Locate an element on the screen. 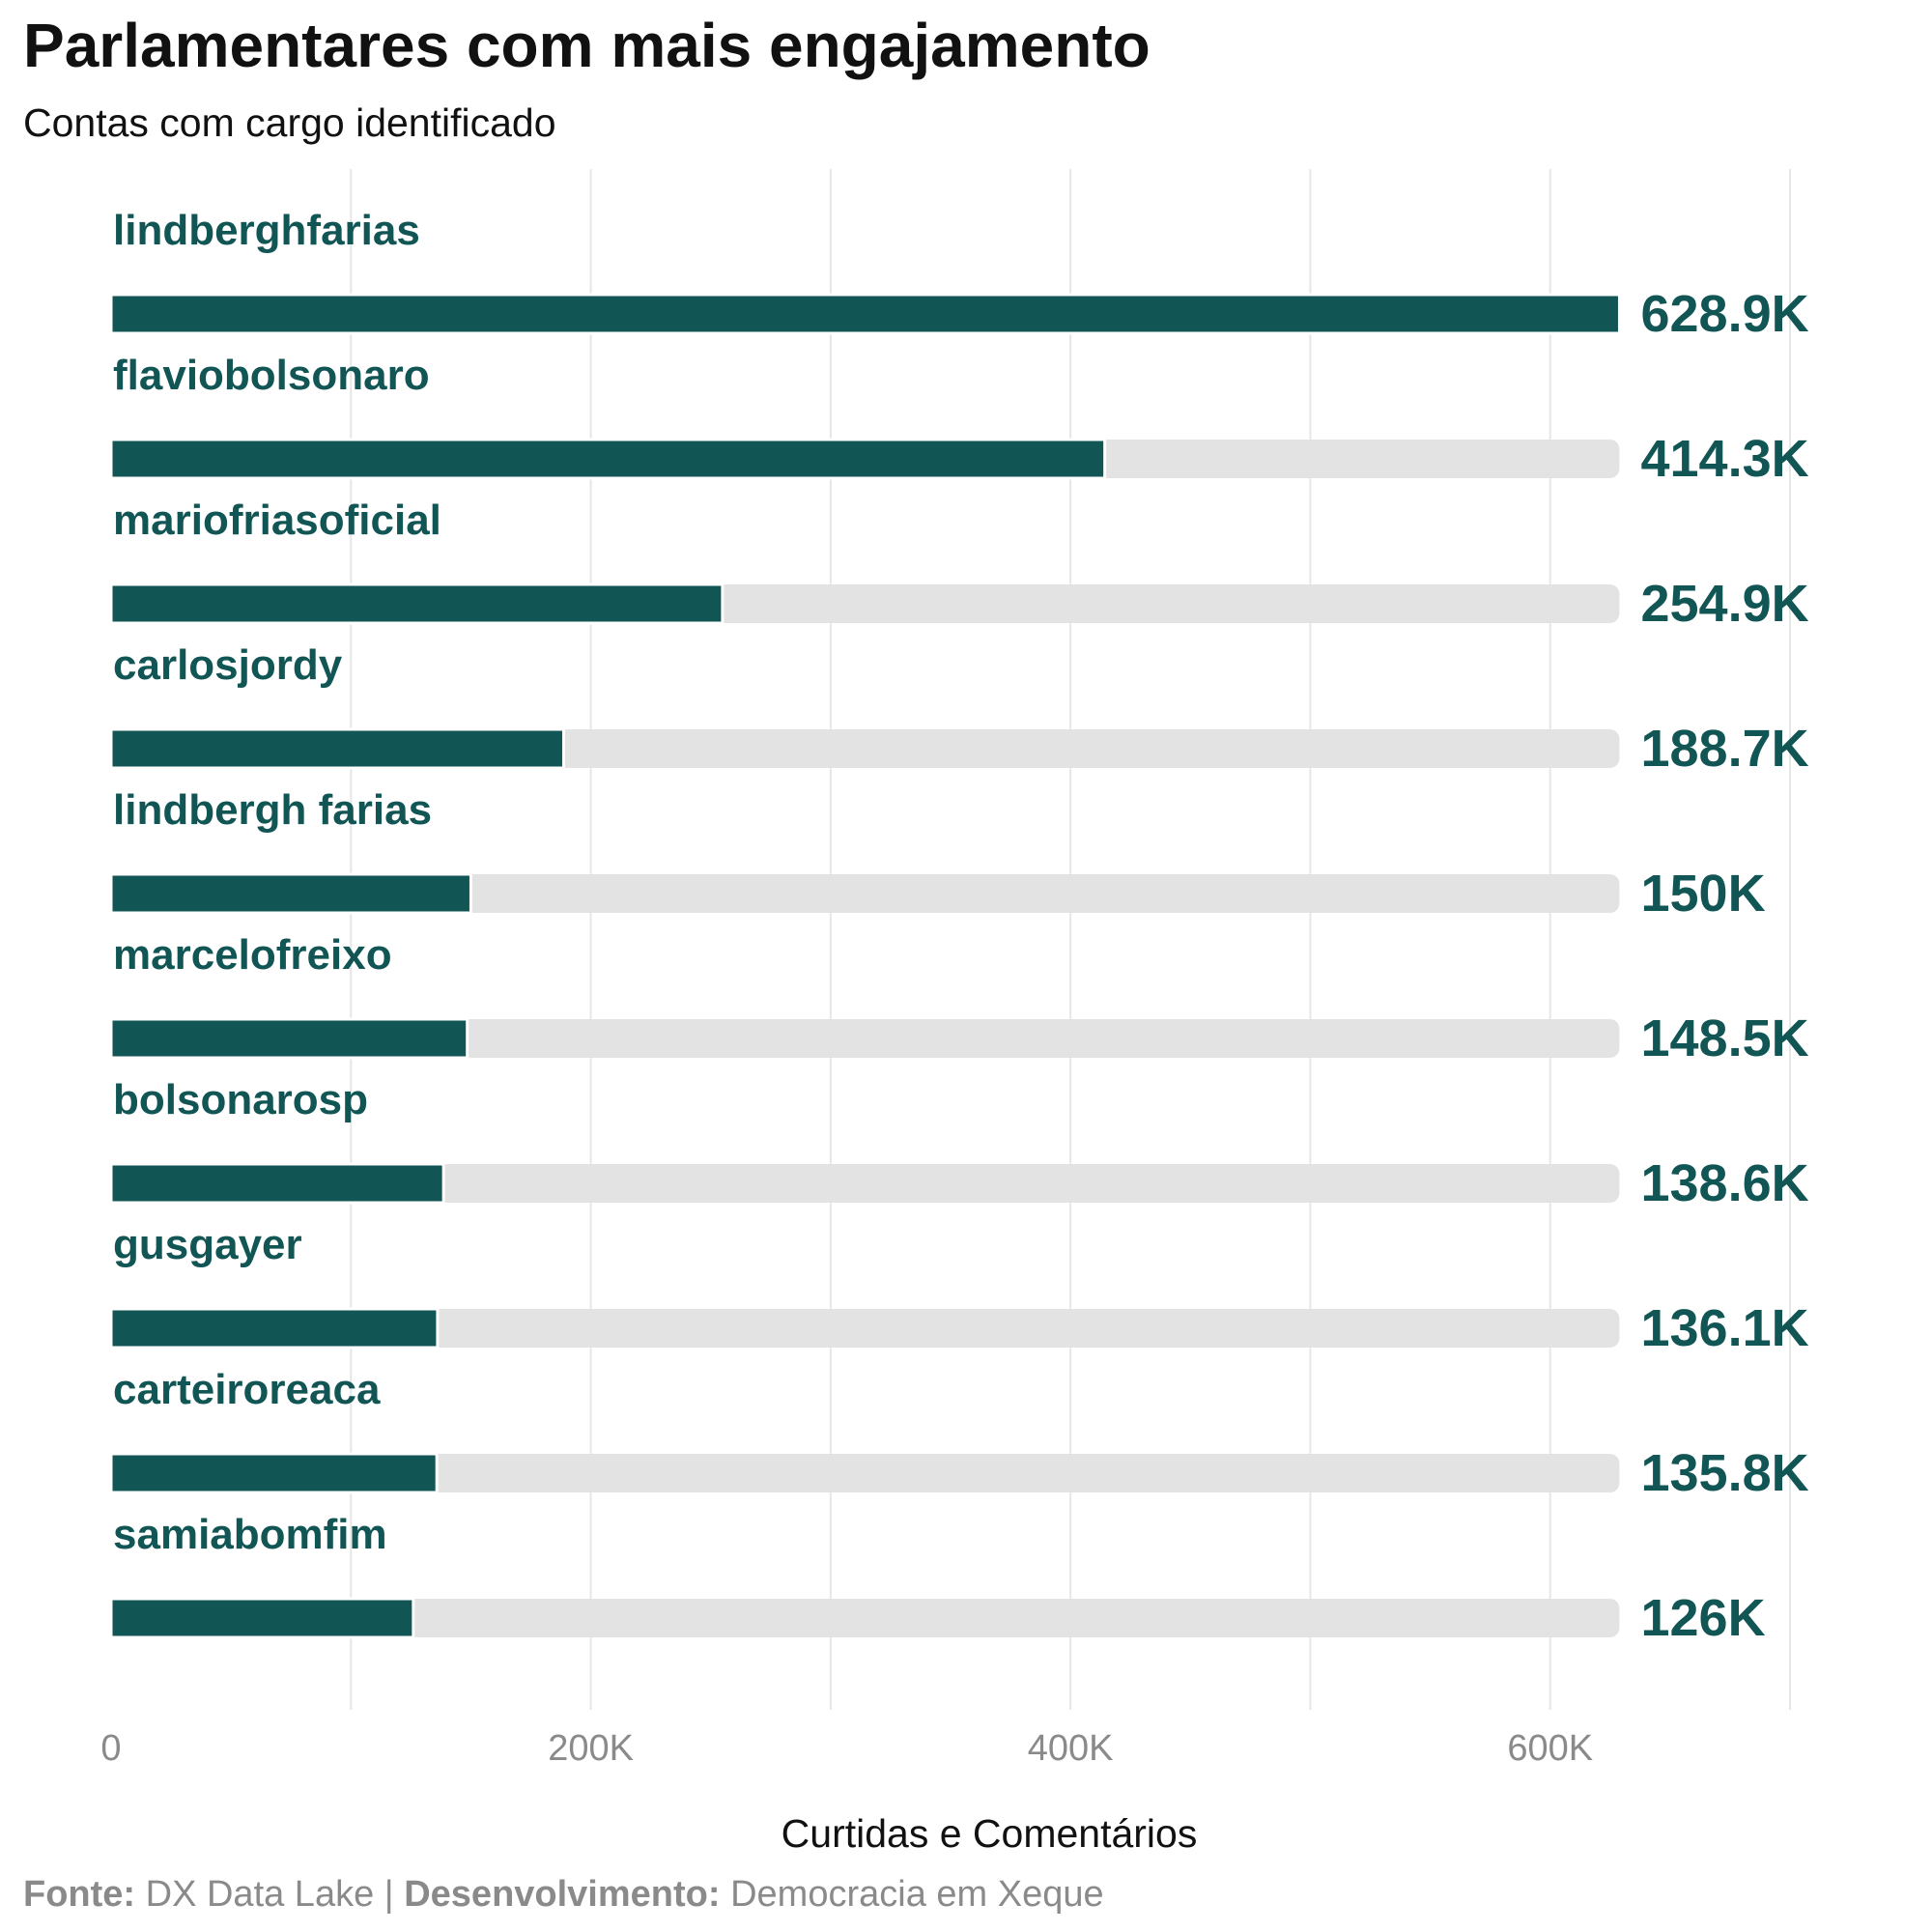 Image resolution: width=1932 pixels, height=1932 pixels. bar-category-label: bolsonarosp is located at coordinates (240, 1099).